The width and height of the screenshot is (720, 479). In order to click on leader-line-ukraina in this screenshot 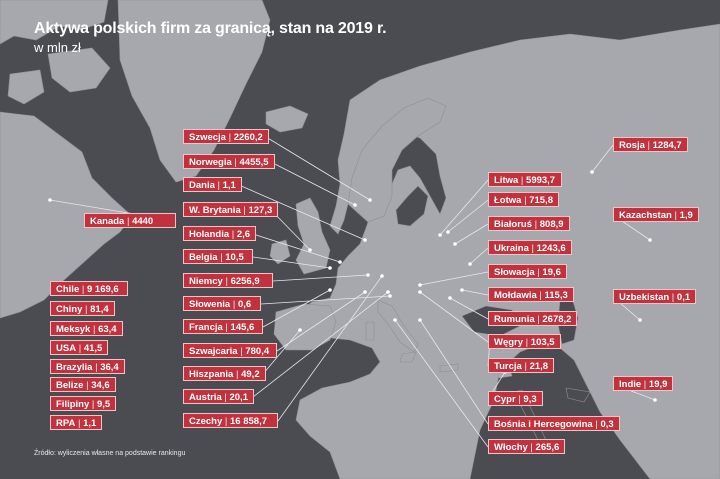, I will do `click(479, 256)`.